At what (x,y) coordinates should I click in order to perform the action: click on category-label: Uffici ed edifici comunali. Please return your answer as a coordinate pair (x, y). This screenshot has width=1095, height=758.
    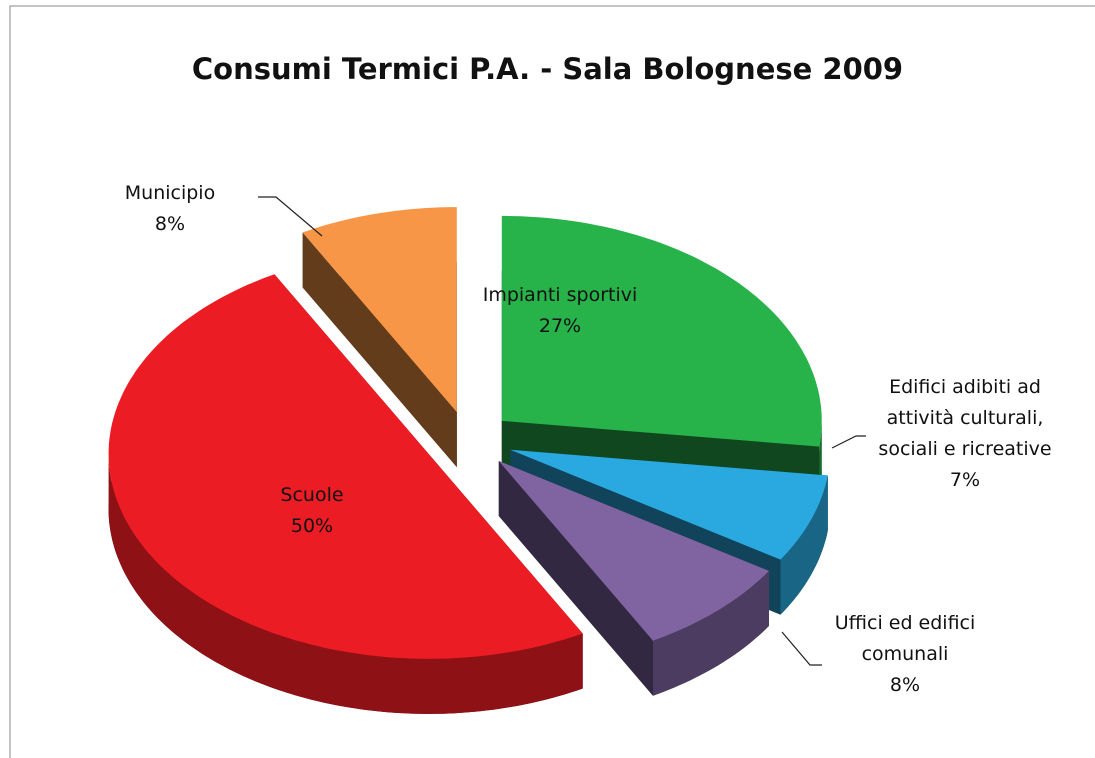
    Looking at the image, I should click on (905, 638).